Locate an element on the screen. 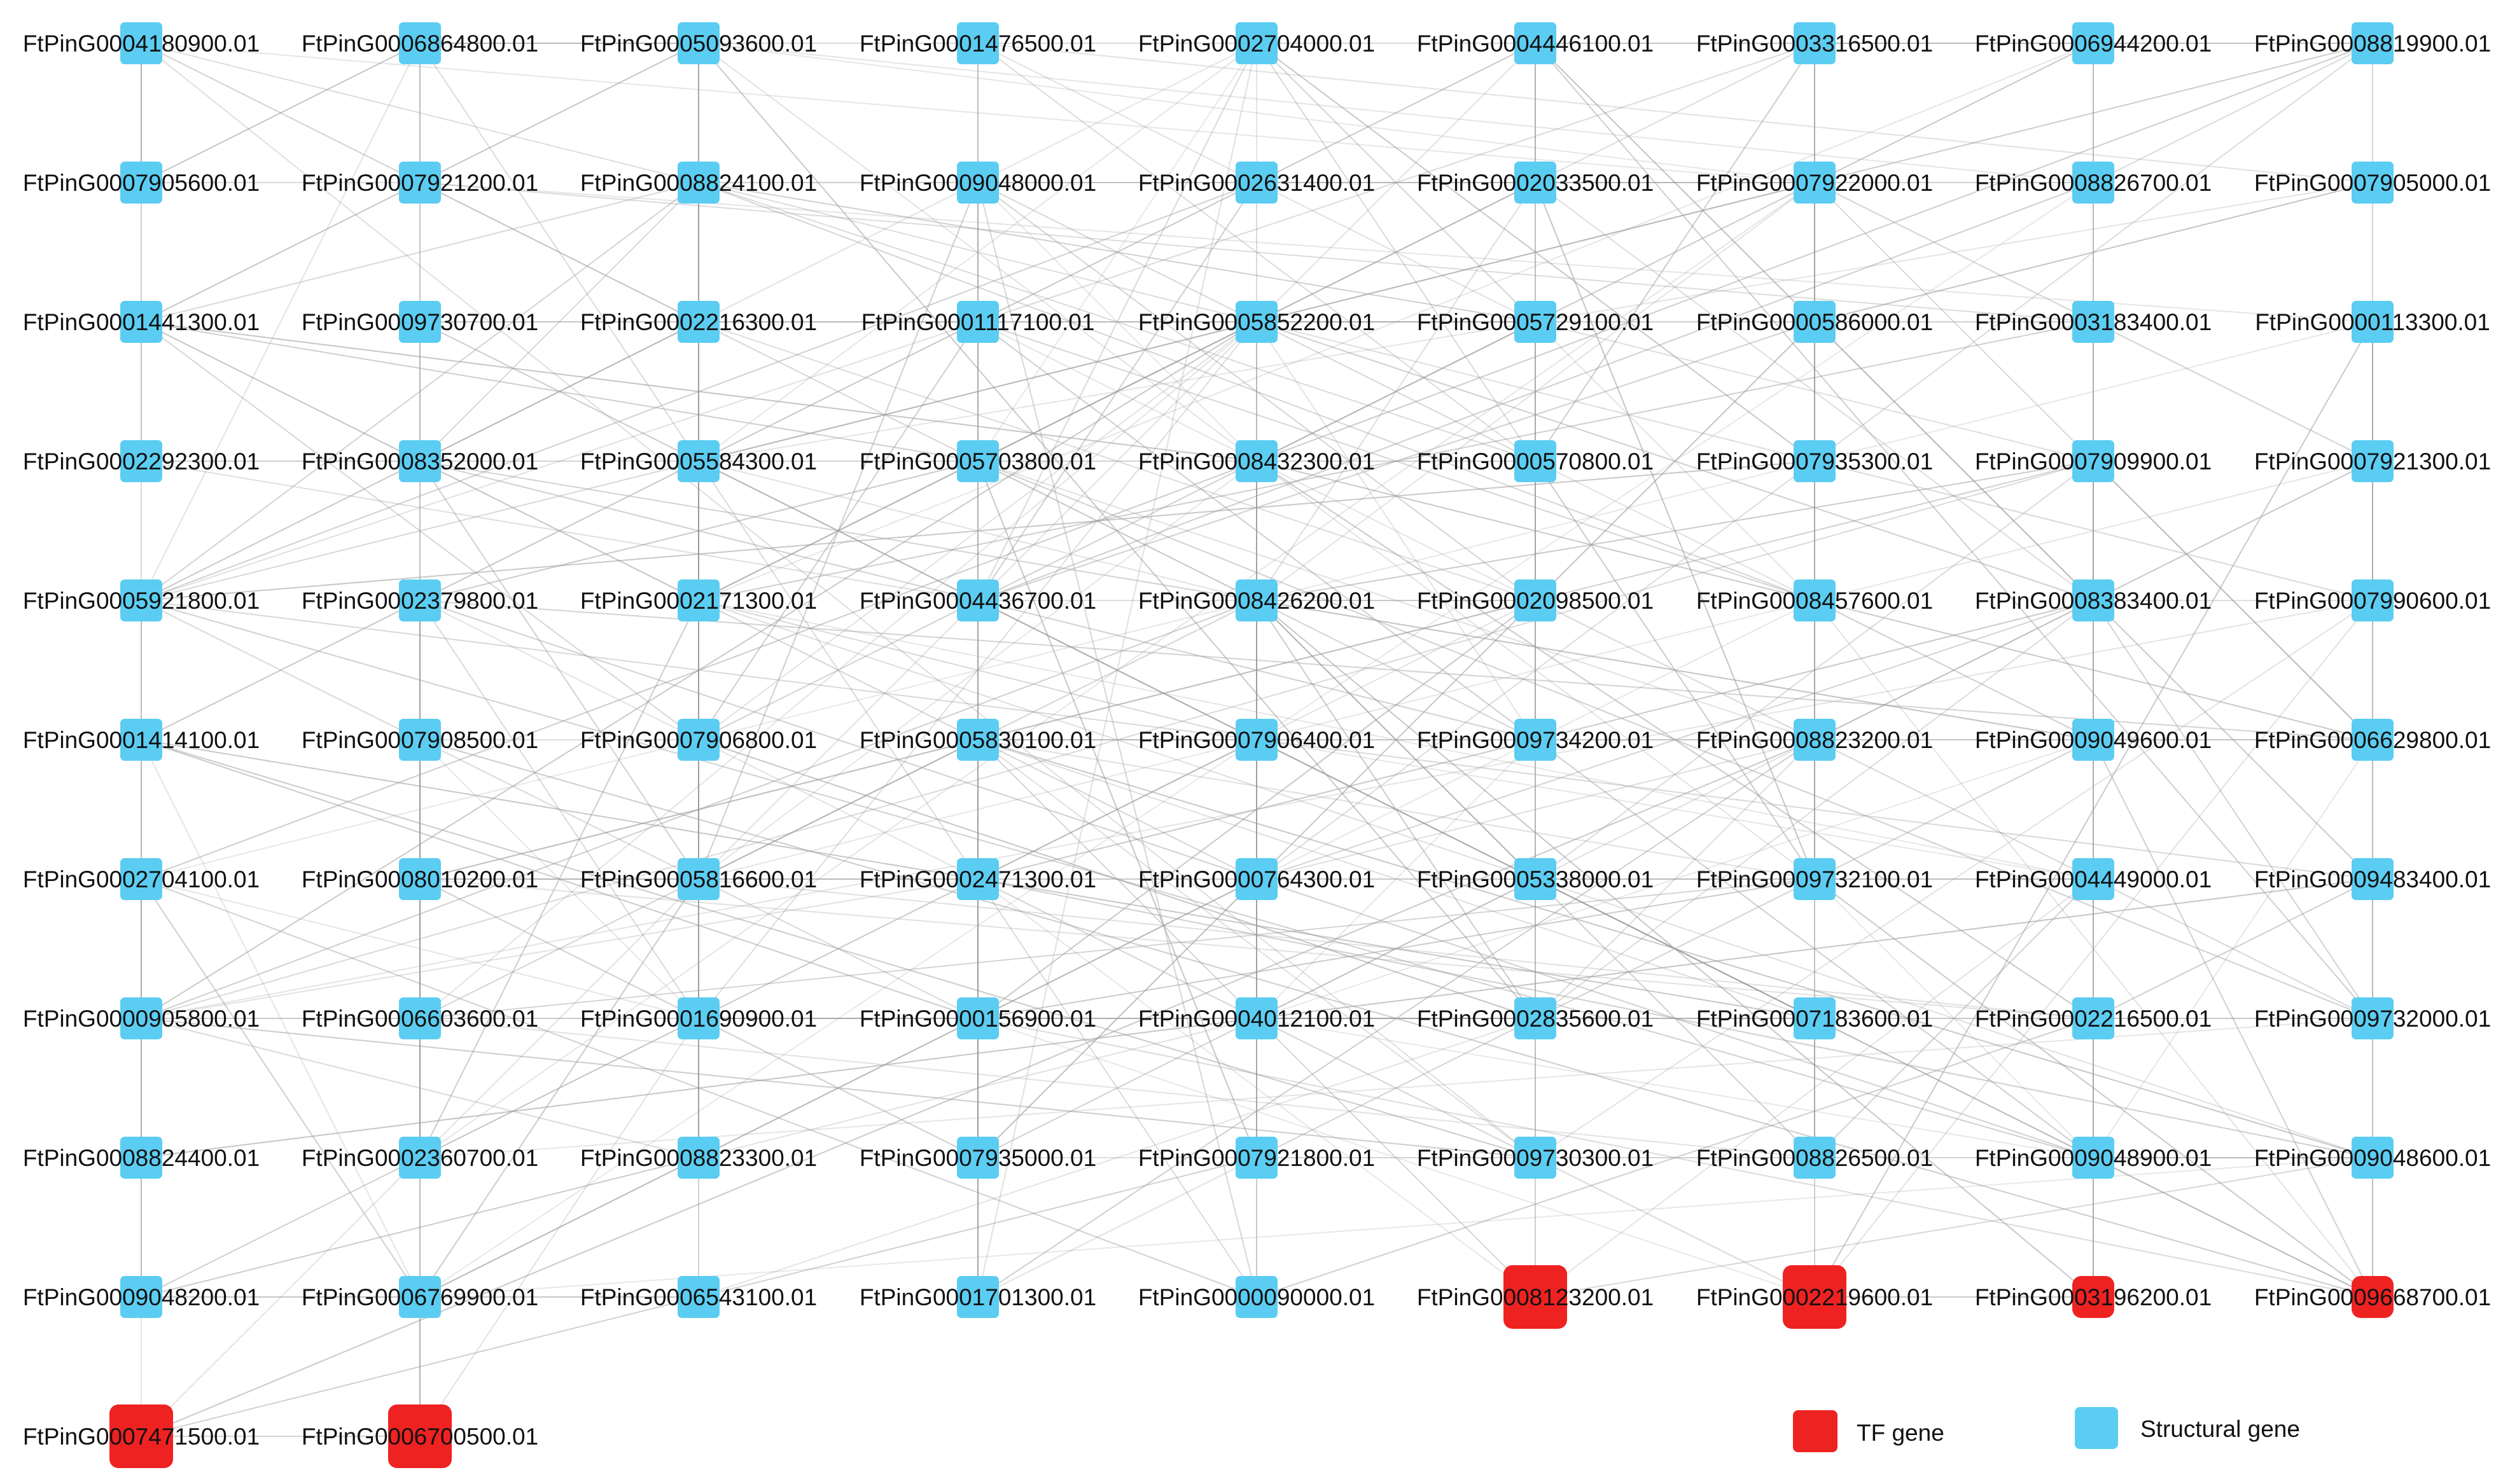  gene-node-label: FtPinG0007922000.01 is located at coordinates (1815, 183).